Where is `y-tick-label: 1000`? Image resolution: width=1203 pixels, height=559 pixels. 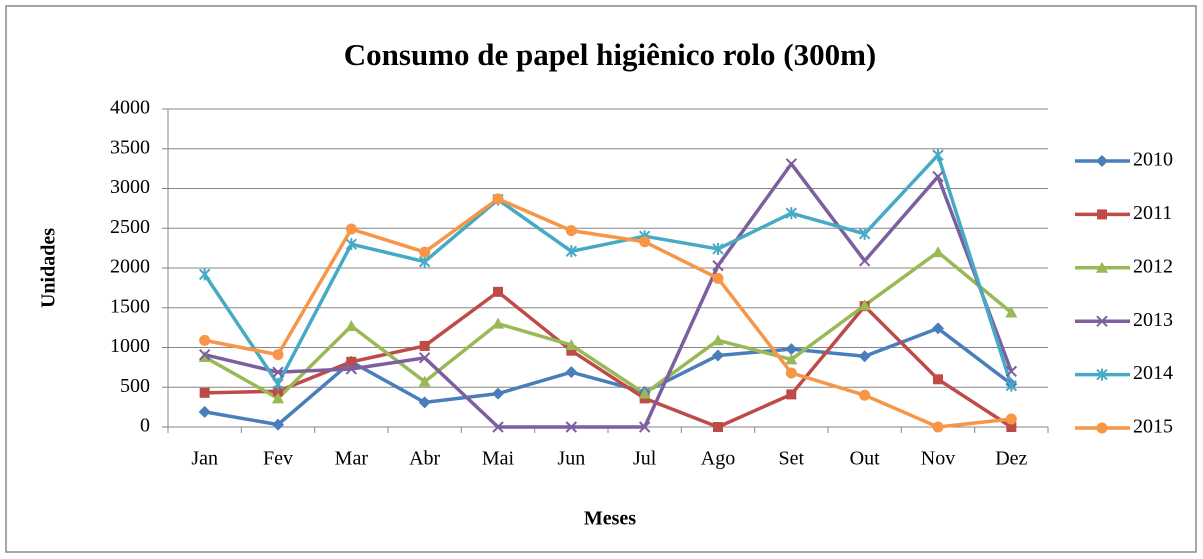 y-tick-label: 1000 is located at coordinates (130, 346).